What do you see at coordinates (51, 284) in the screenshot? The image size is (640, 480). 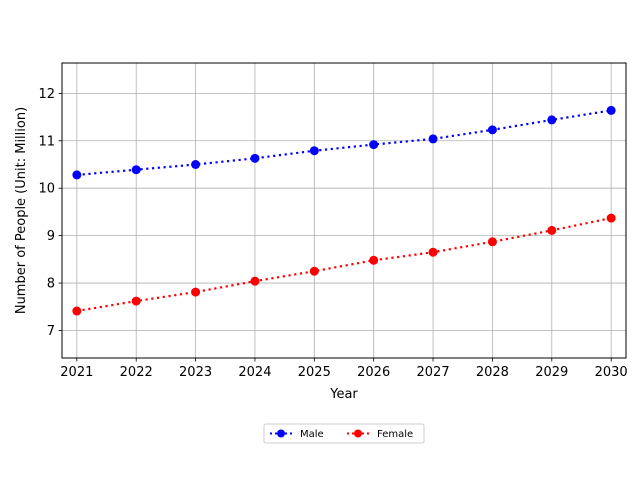 I see `y-tick-label: 8` at bounding box center [51, 284].